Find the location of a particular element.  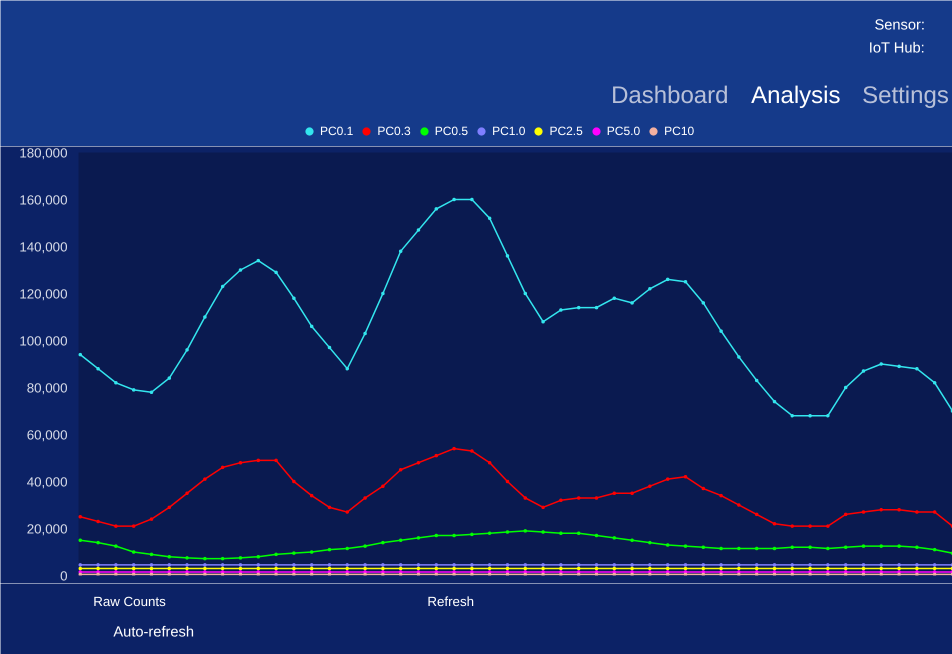

y-tick-label: 180,000 is located at coordinates (43, 153).